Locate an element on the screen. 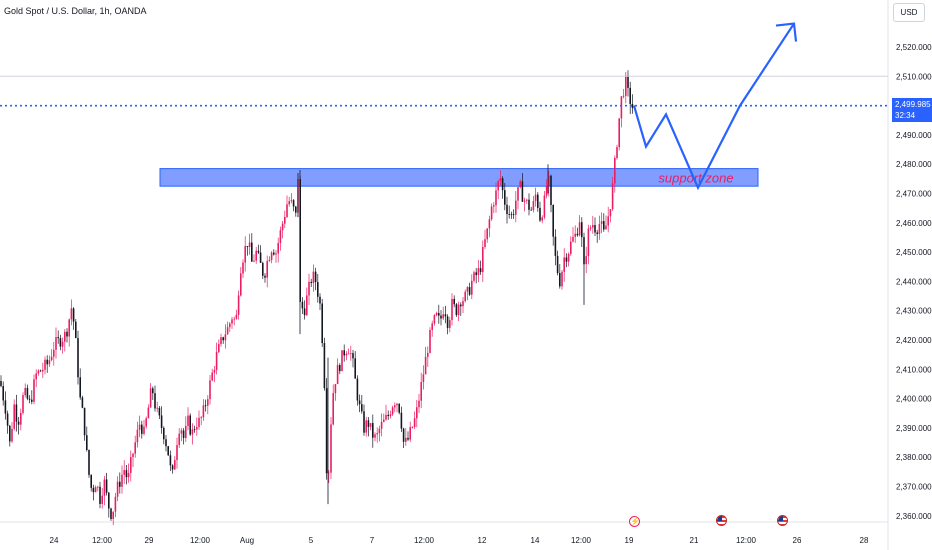 This screenshot has width=932, height=550. lightning-icon: ⚡ is located at coordinates (634, 521).